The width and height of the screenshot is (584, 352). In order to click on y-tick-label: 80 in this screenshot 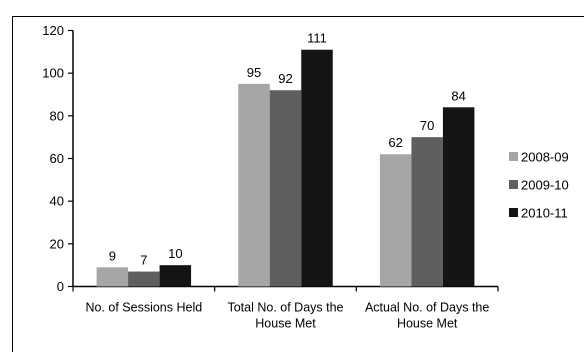, I will do `click(57, 115)`.